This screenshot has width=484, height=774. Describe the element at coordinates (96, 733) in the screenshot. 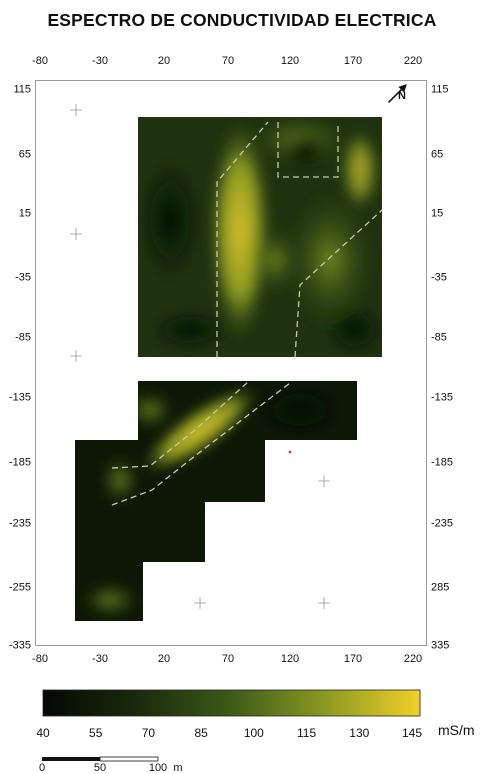

I see `colorbar-tick-label: 55` at that location.